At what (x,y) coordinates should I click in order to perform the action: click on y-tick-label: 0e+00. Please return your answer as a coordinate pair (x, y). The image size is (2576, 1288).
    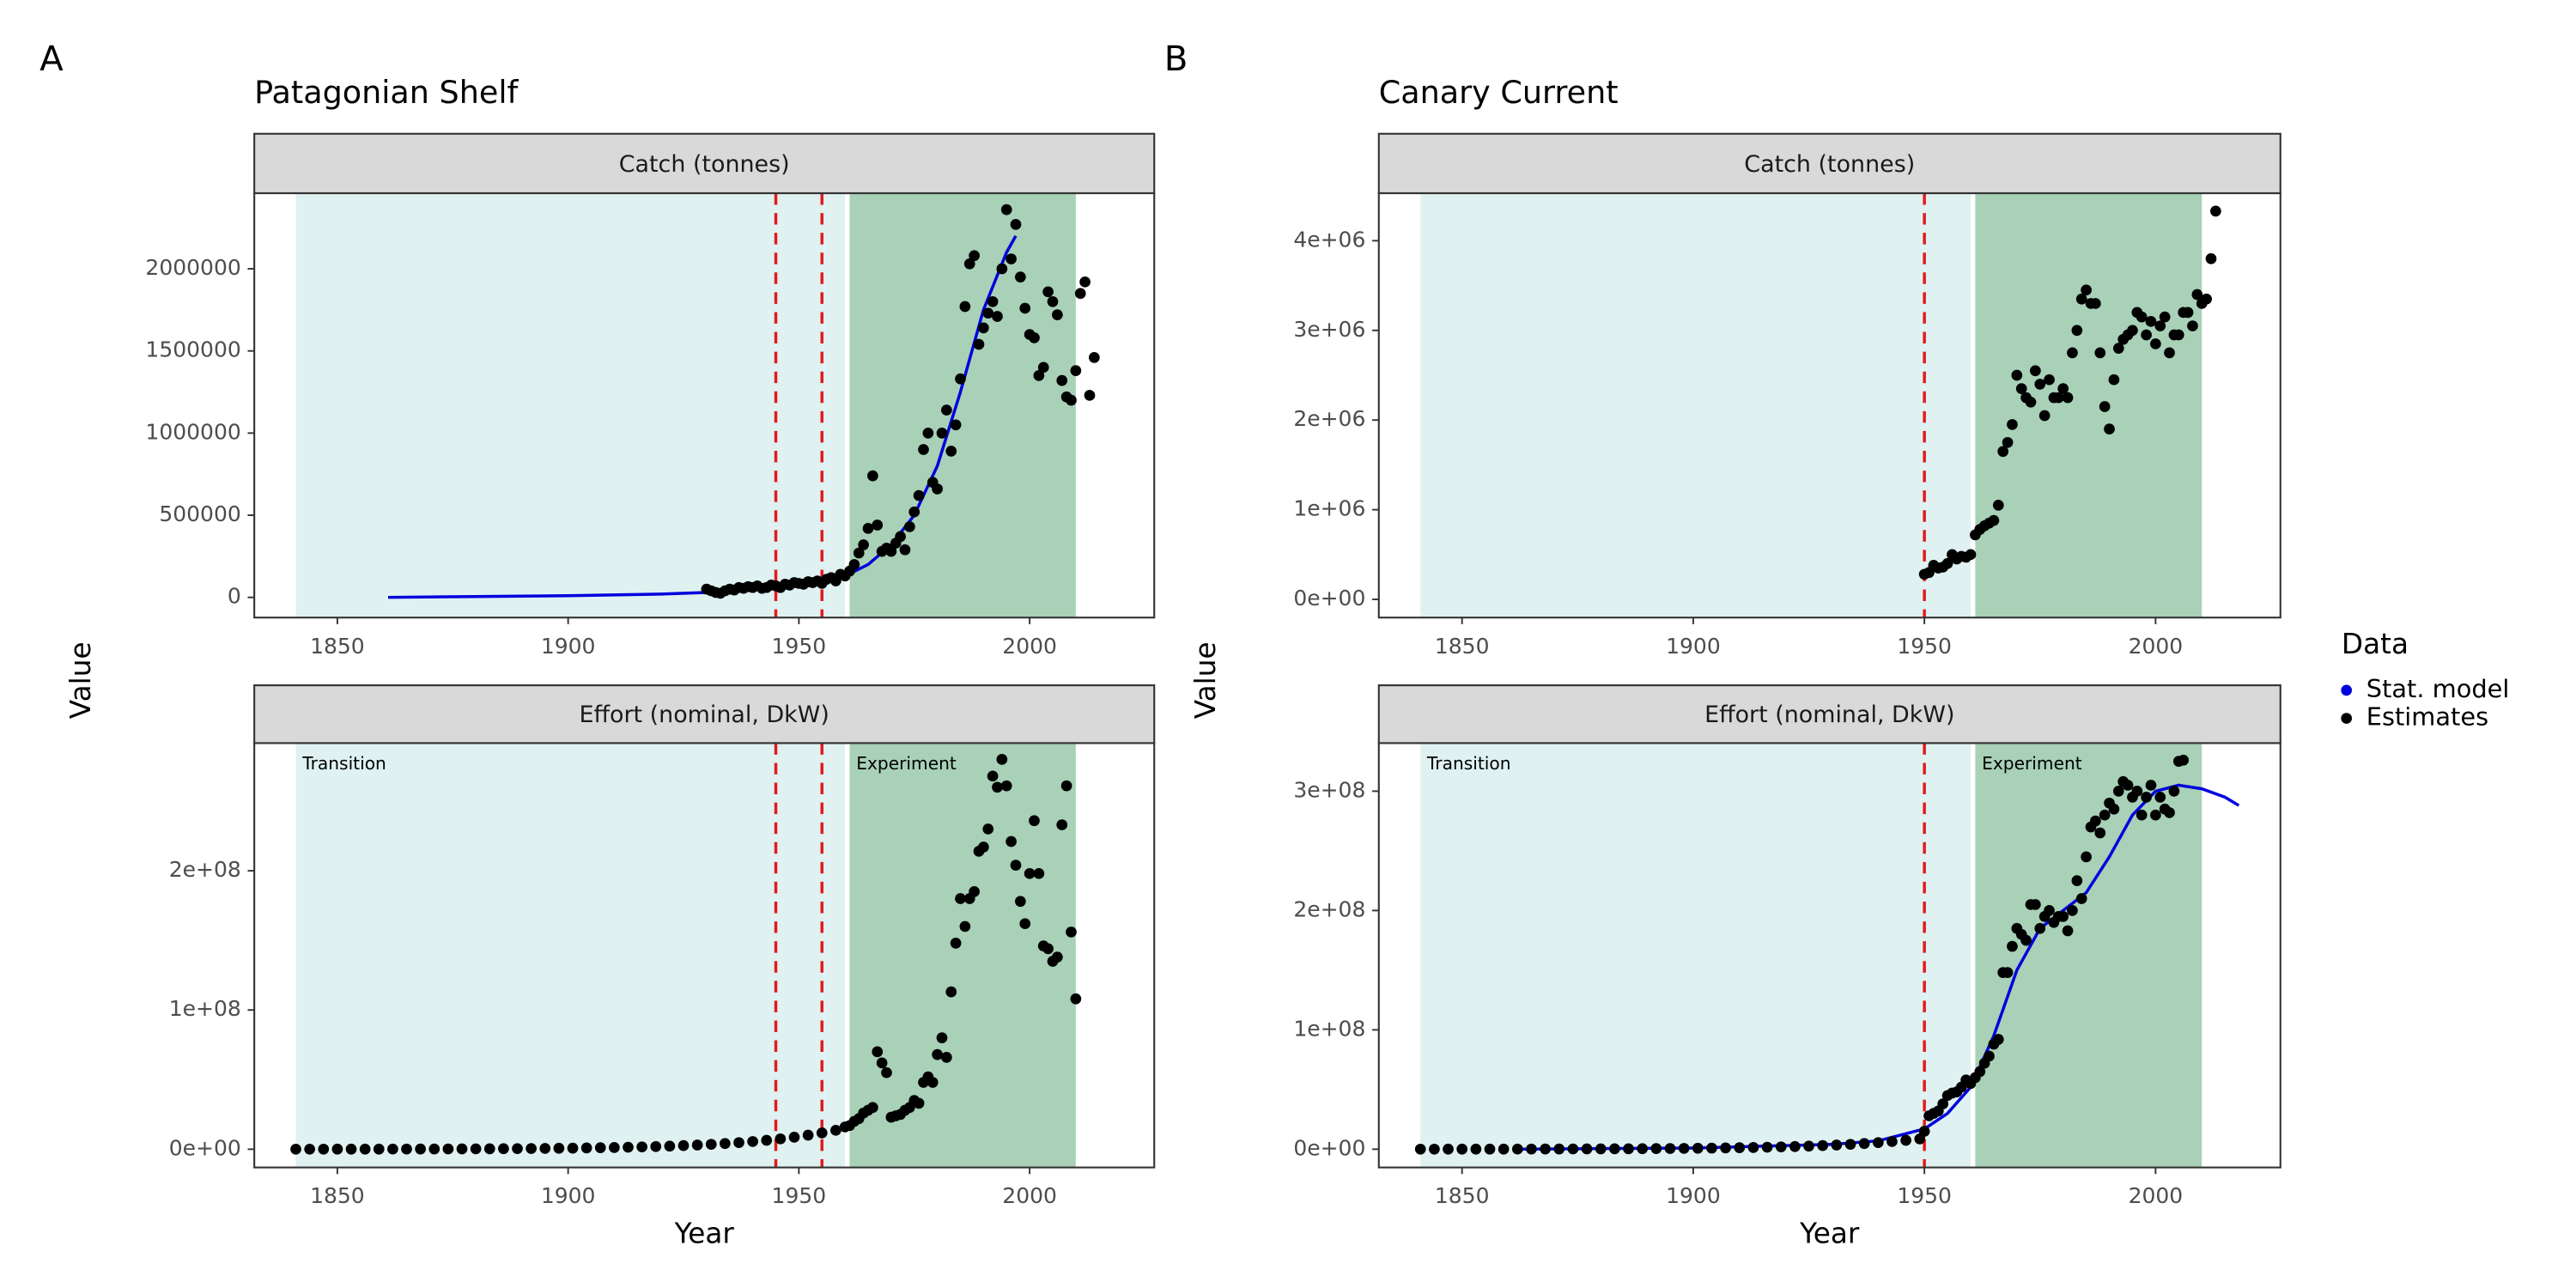
    Looking at the image, I should click on (1329, 1147).